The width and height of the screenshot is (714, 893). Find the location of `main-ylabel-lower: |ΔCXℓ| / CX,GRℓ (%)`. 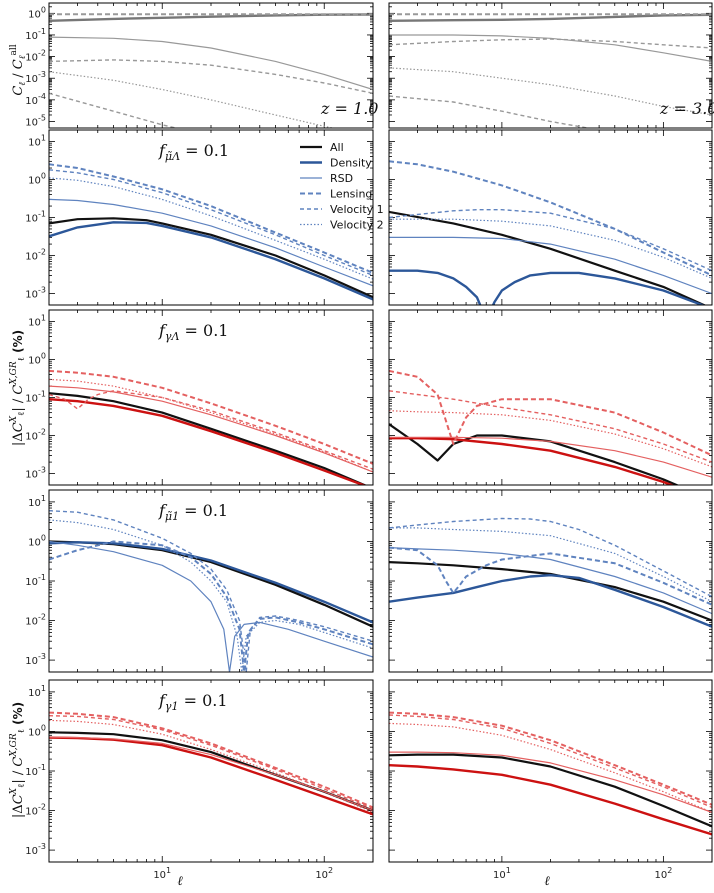

main-ylabel-lower: |ΔCXℓ| / CX,GRℓ (%) is located at coordinates (18, 760).